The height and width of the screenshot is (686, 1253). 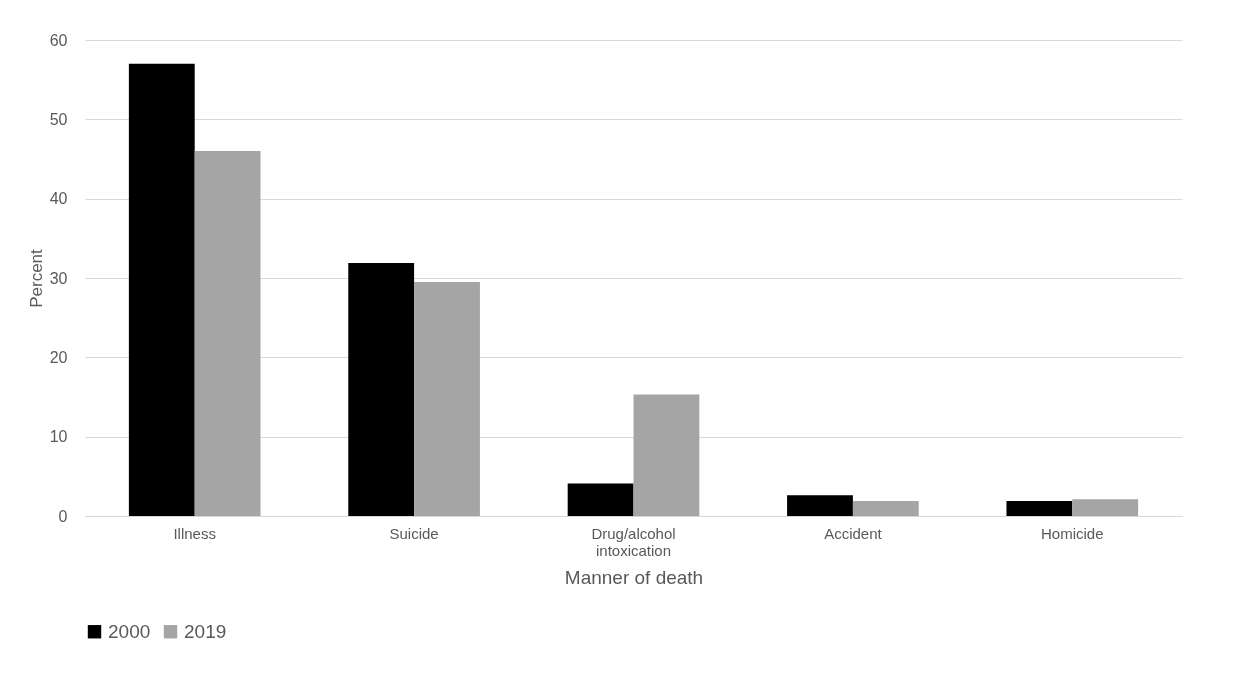 I want to click on x-tick-label: Homicide, so click(x=1072, y=533).